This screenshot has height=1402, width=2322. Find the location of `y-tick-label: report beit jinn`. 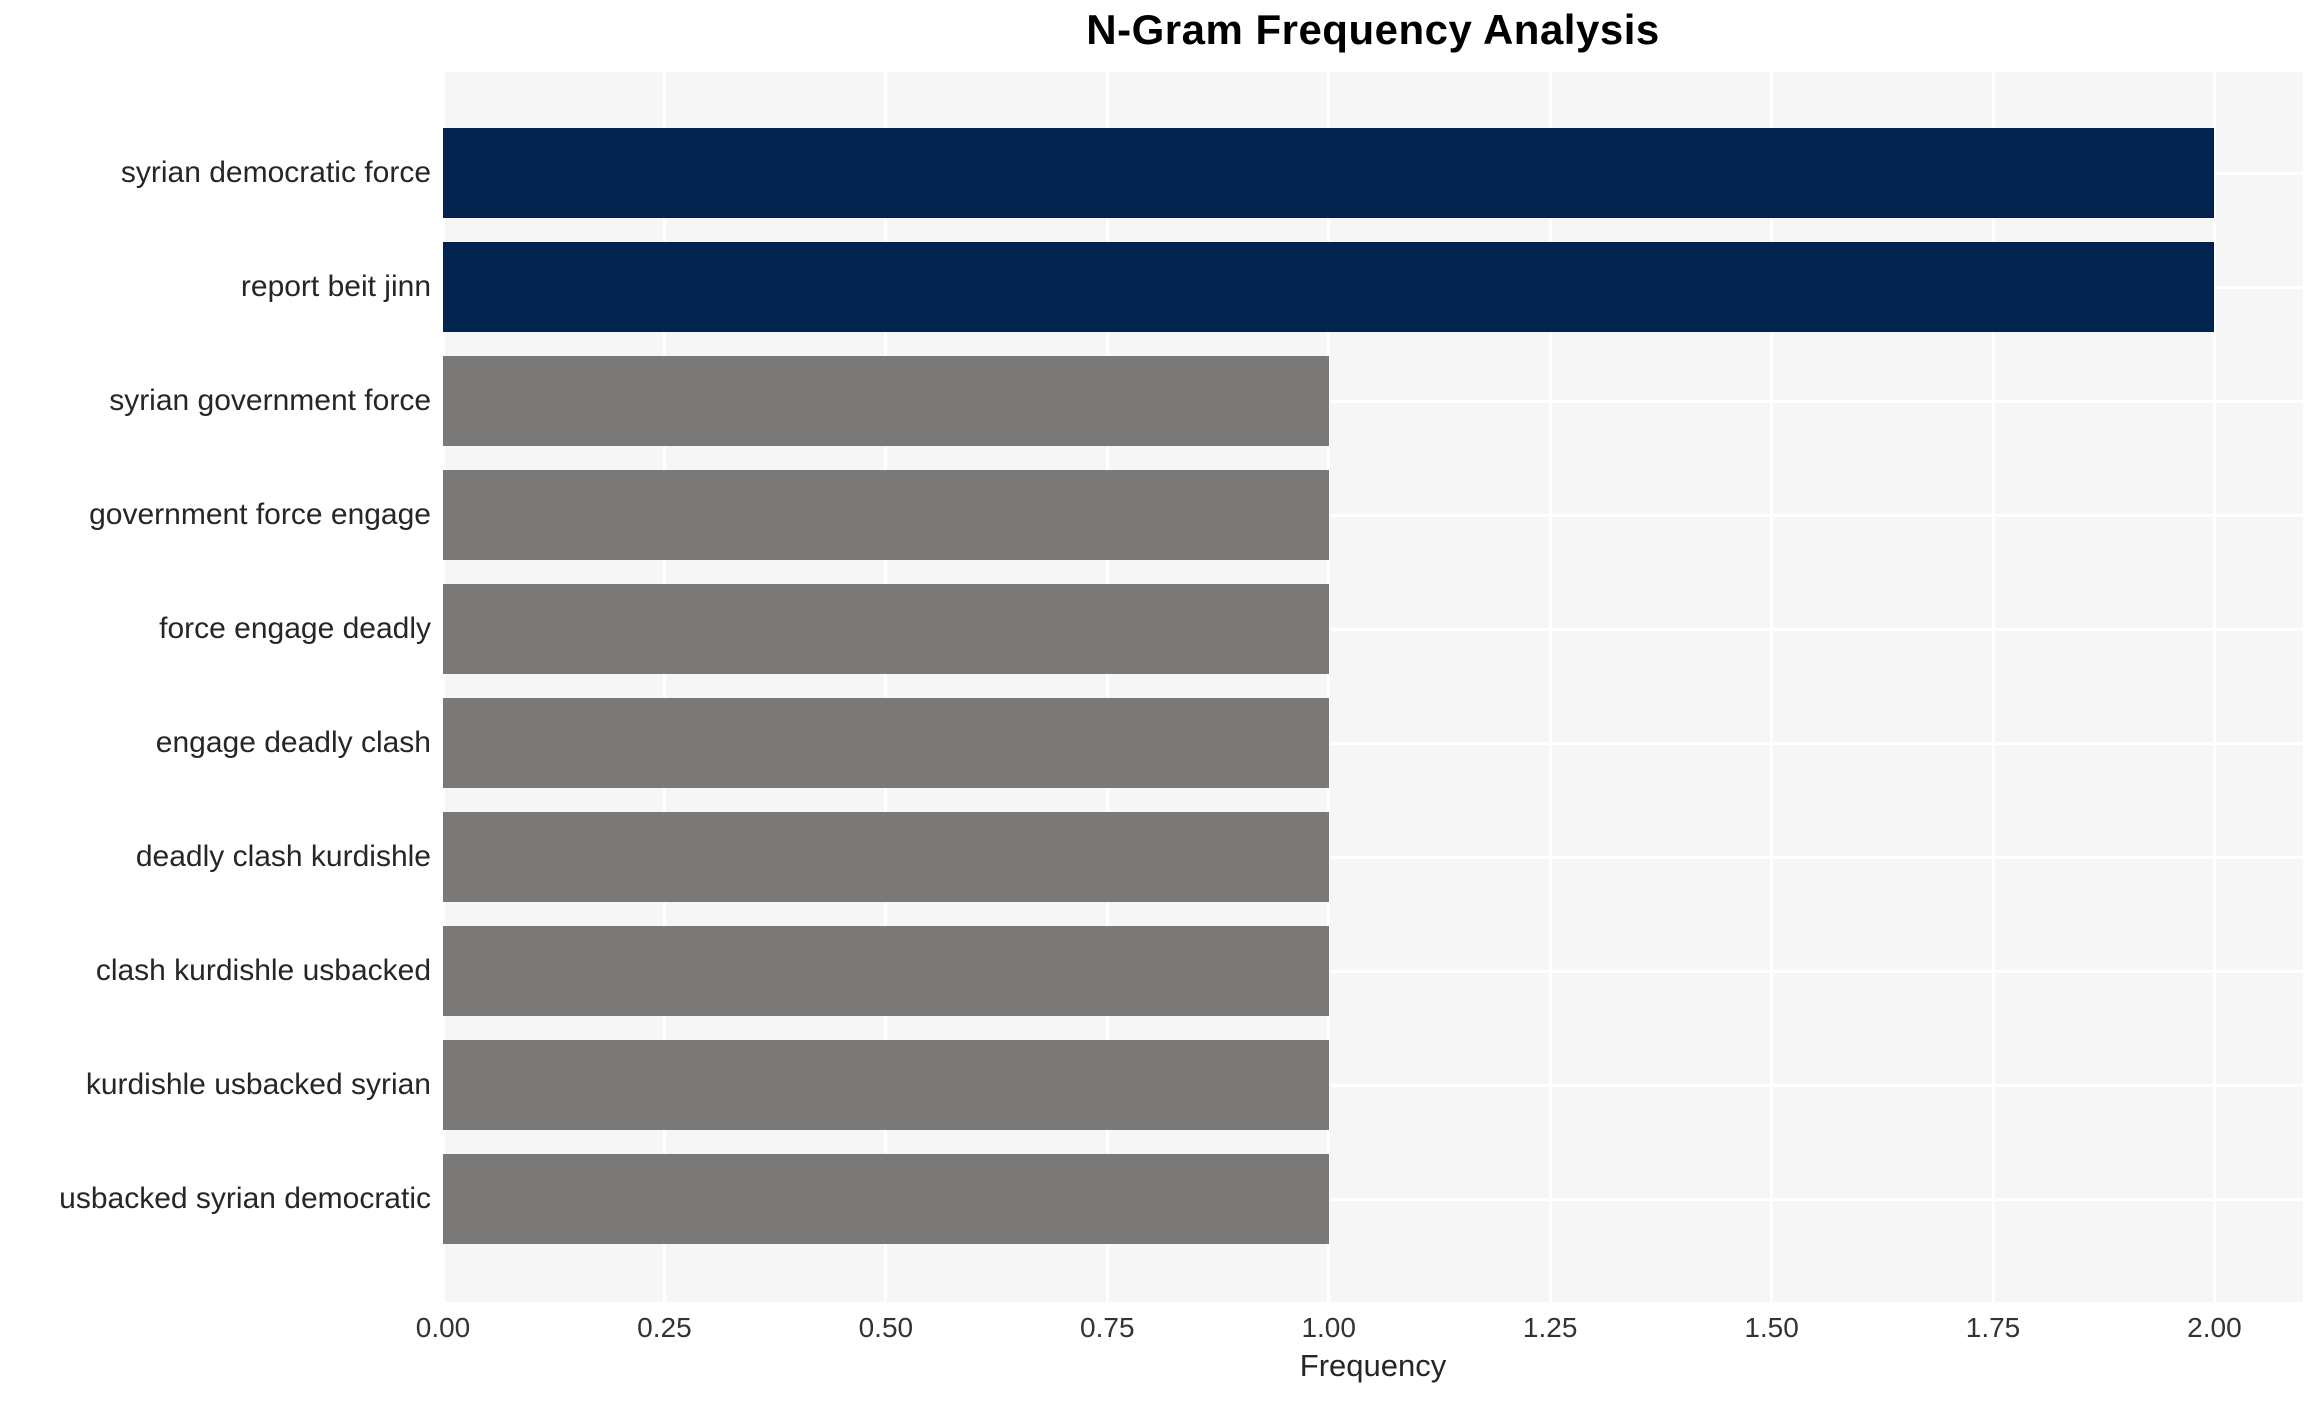

y-tick-label: report beit jinn is located at coordinates (335, 286).